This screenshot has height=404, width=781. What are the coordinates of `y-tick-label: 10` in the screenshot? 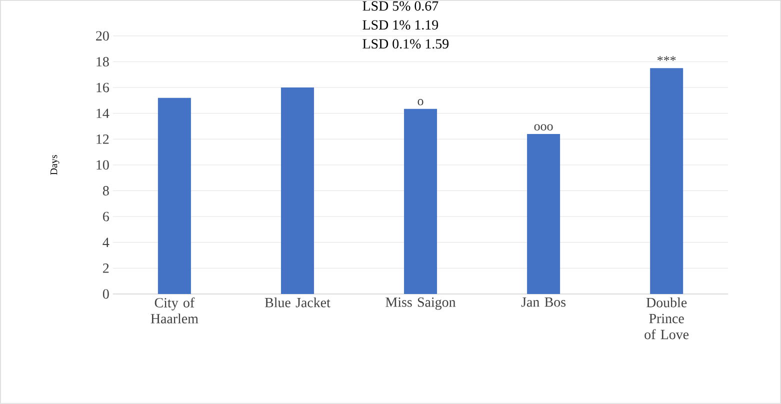 It's located at (102, 165).